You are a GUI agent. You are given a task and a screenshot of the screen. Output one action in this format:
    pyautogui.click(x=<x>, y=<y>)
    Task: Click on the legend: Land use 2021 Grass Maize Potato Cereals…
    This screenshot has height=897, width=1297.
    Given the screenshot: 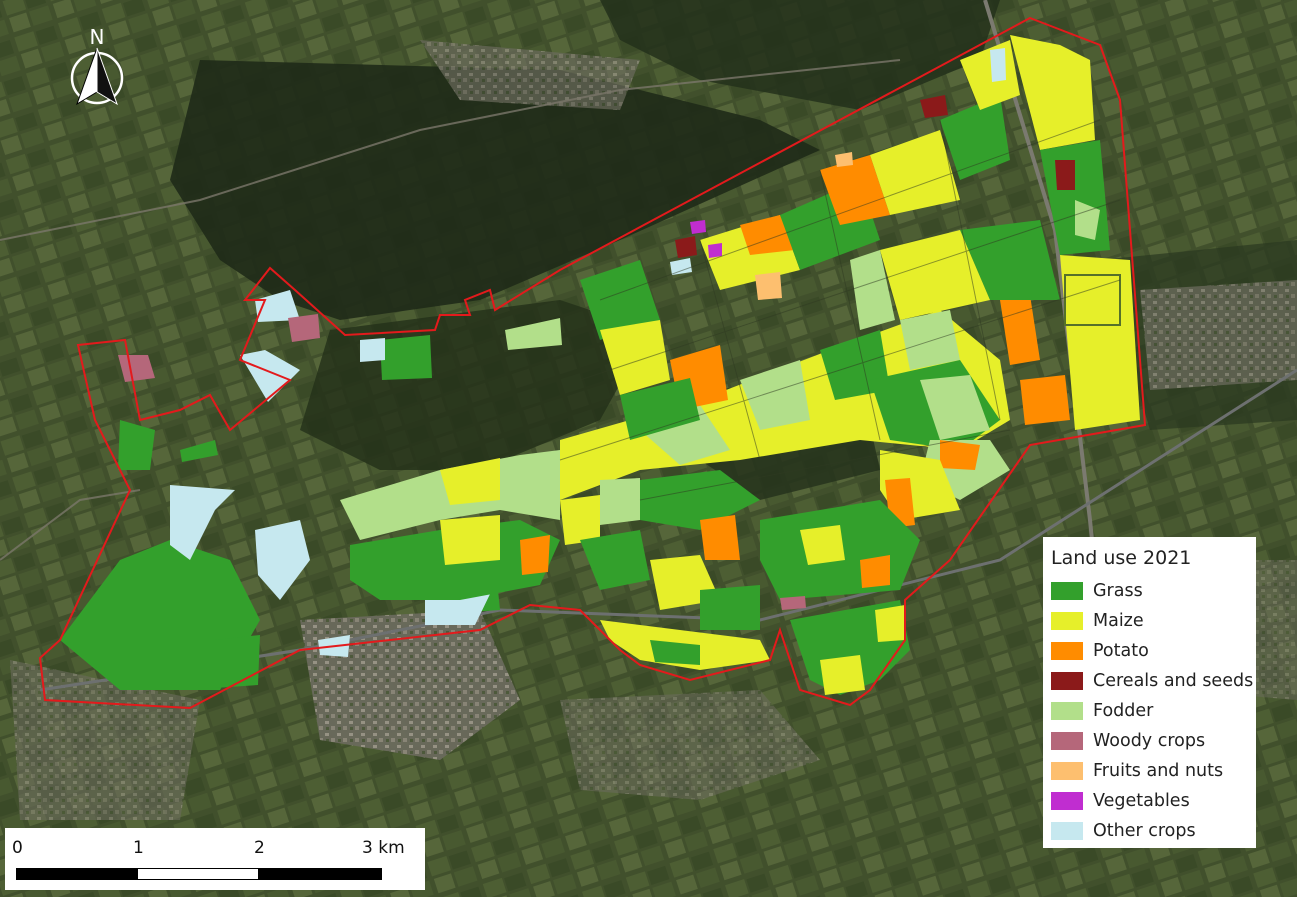 What is the action you would take?
    pyautogui.click(x=1149, y=692)
    